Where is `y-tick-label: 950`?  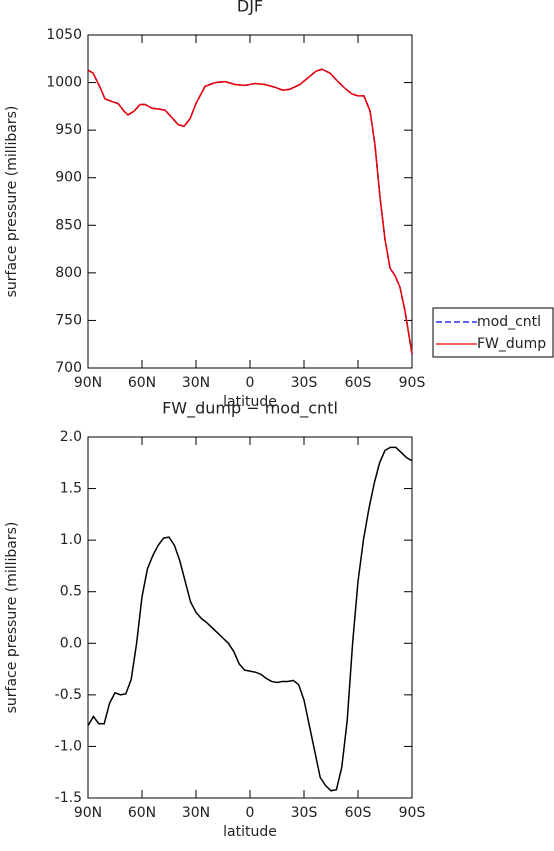
y-tick-label: 950 is located at coordinates (68, 130).